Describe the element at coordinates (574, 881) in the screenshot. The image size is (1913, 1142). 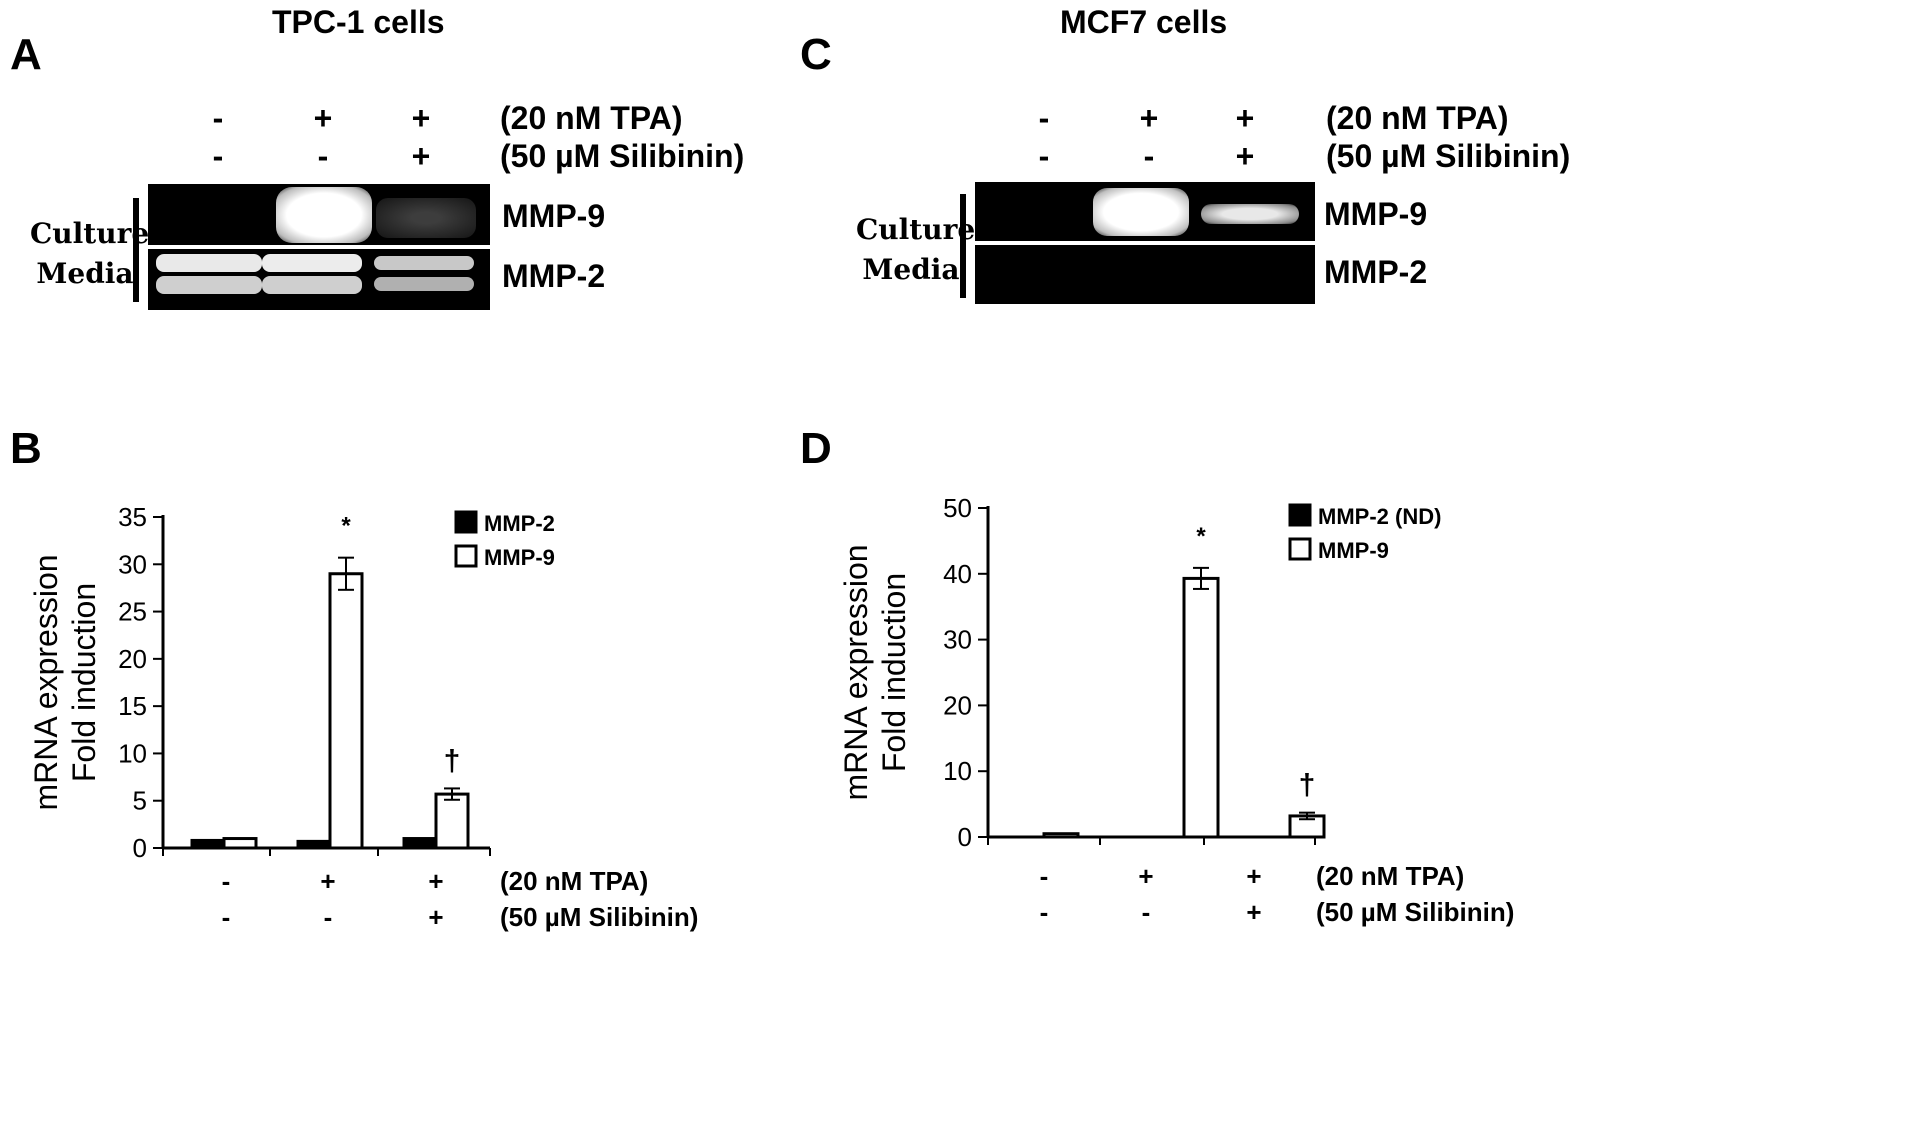
I see `condition-label: (20 nM TPA)` at that location.